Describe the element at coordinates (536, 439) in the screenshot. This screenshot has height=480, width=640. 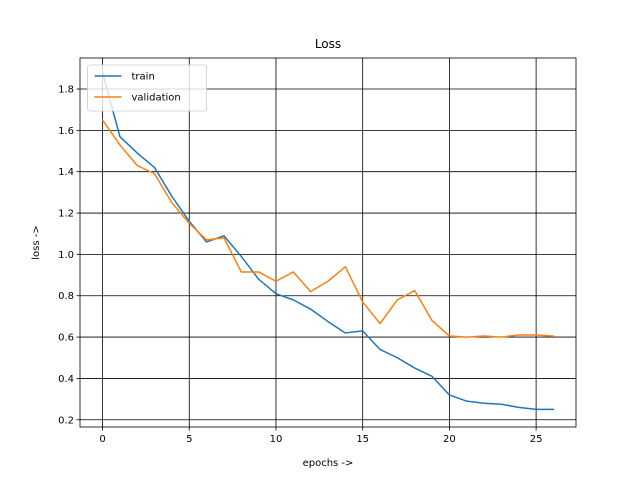
I see `x-tick-label: 25` at that location.